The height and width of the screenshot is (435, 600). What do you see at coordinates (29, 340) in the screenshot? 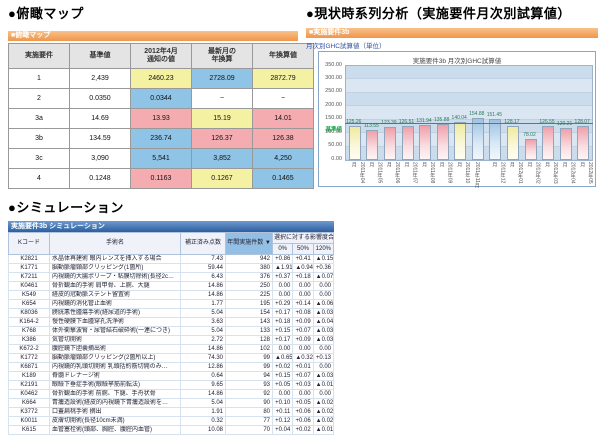
I see `kcode-cell: K386` at bounding box center [29, 340].